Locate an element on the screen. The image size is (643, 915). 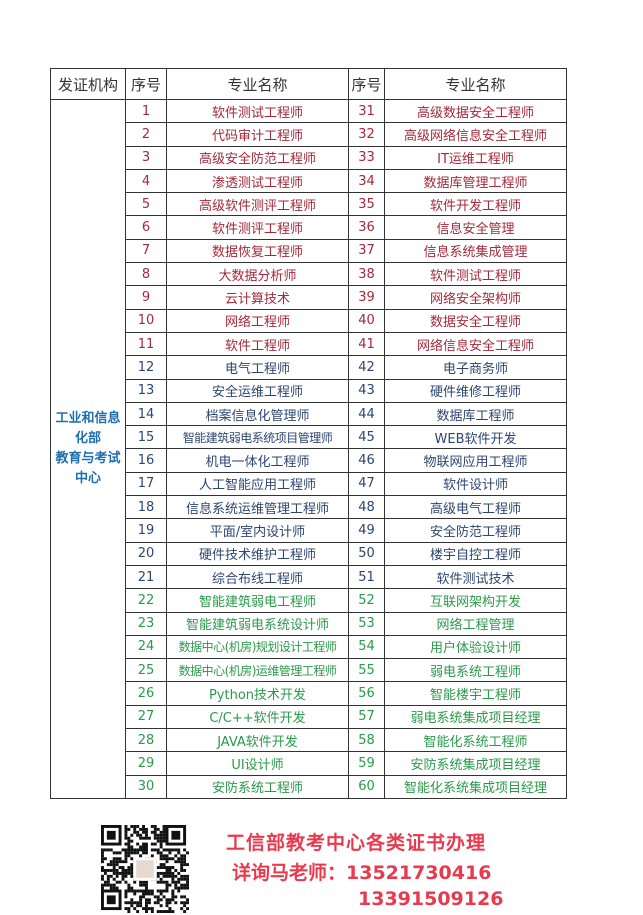
major-name: 信息系统运维管理工程师 is located at coordinates (257, 507).